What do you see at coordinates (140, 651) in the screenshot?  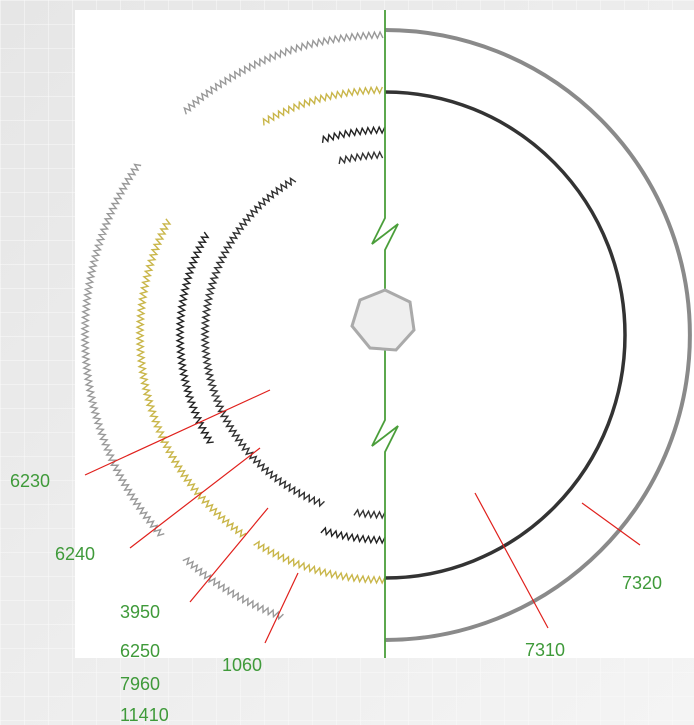 I see `callout-label: 6250` at bounding box center [140, 651].